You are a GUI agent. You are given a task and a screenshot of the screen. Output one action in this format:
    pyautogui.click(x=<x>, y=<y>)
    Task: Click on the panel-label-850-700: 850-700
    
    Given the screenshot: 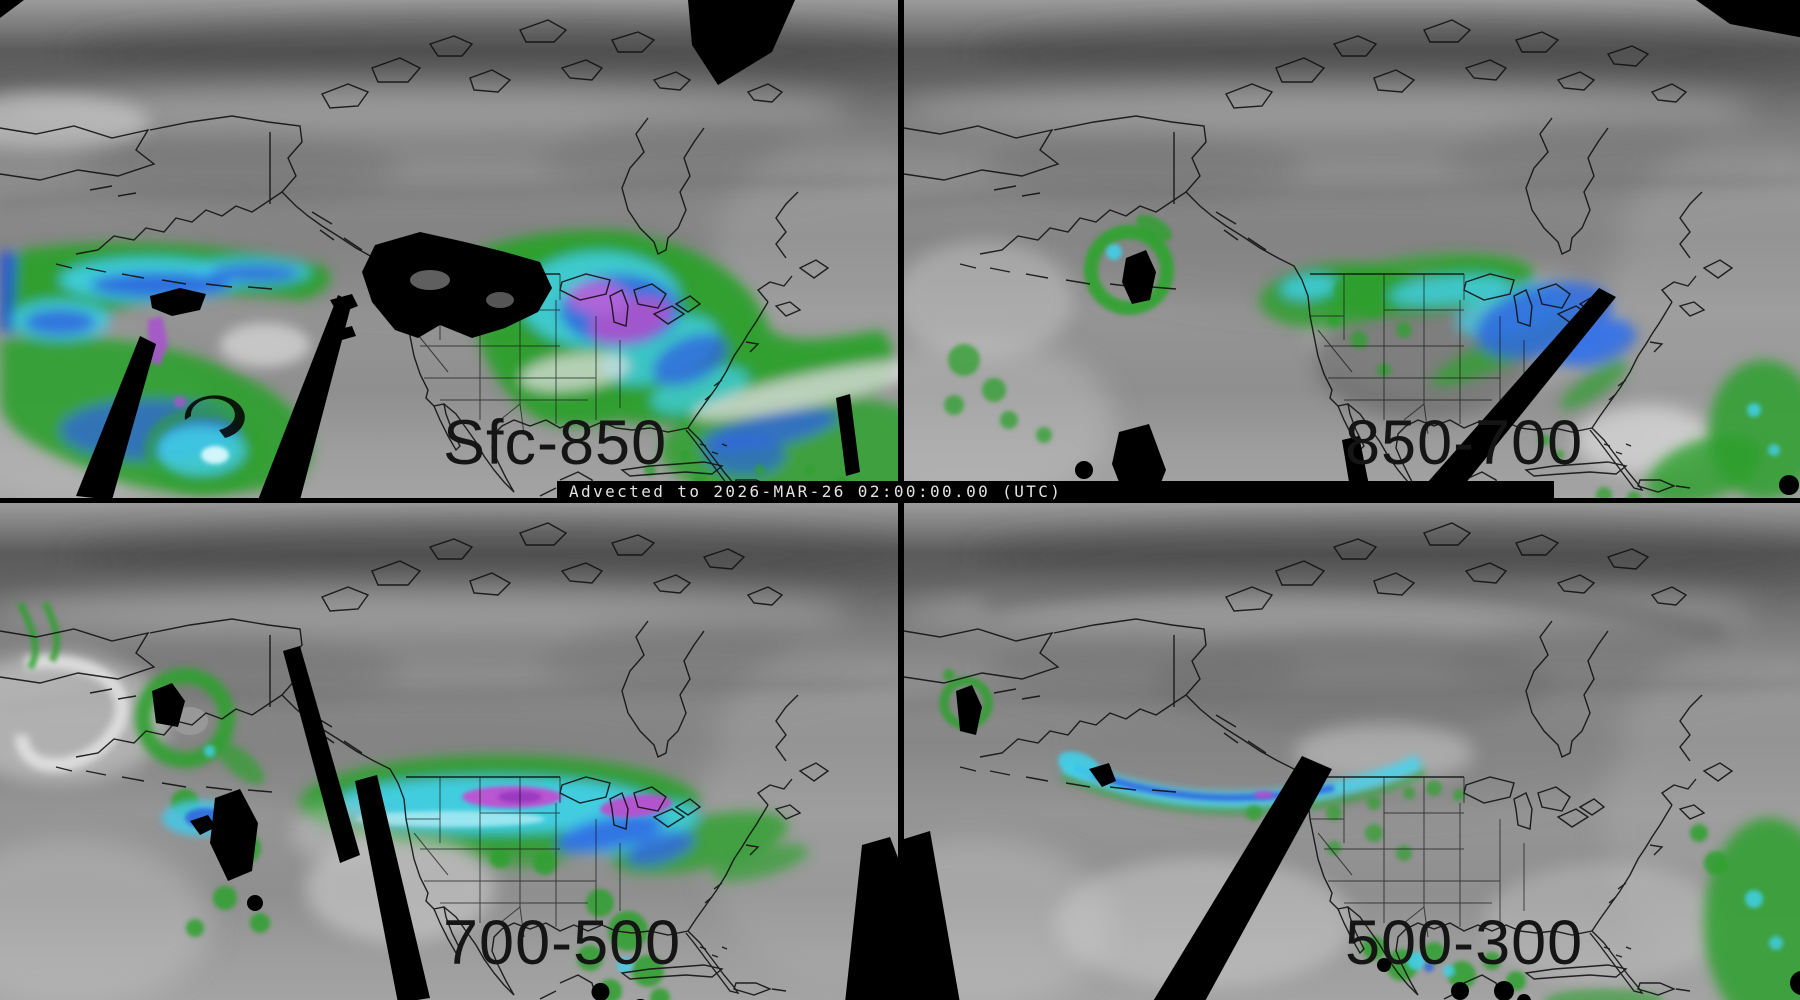 What is the action you would take?
    pyautogui.click(x=1464, y=443)
    